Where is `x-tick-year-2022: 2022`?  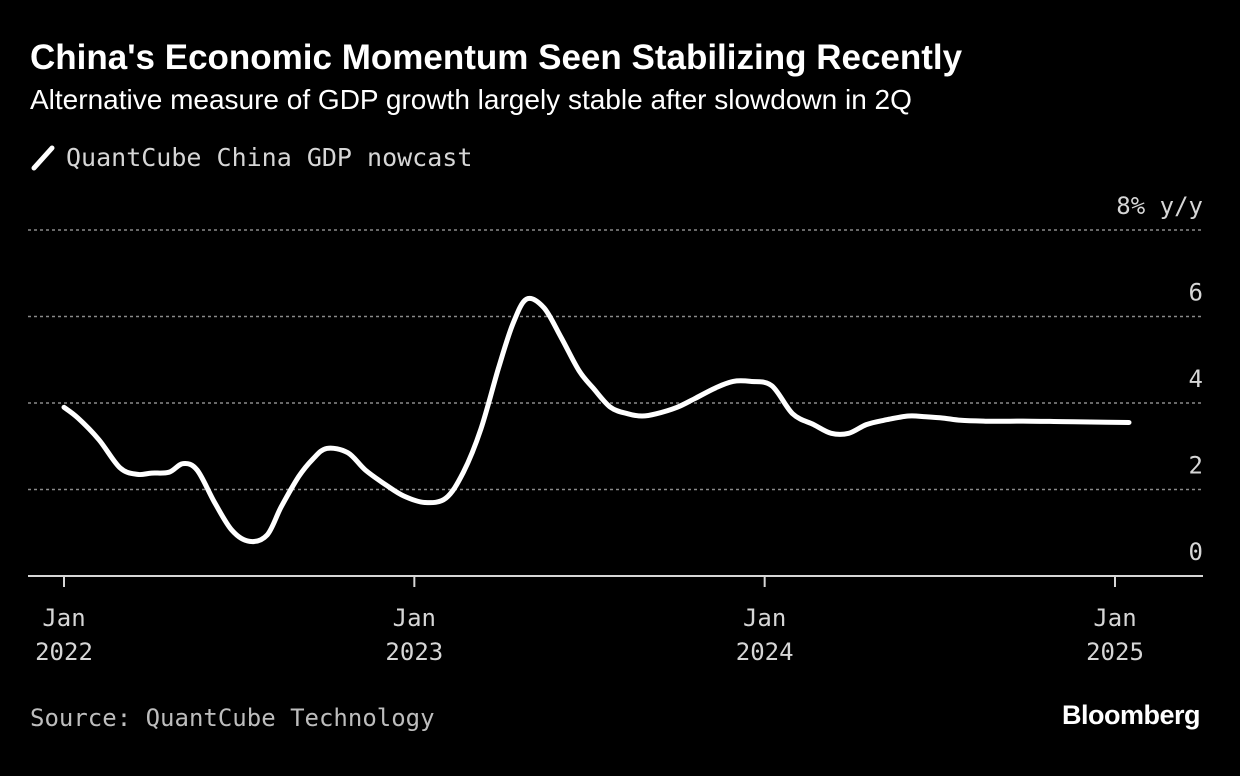
x-tick-year-2022: 2022 is located at coordinates (64, 652).